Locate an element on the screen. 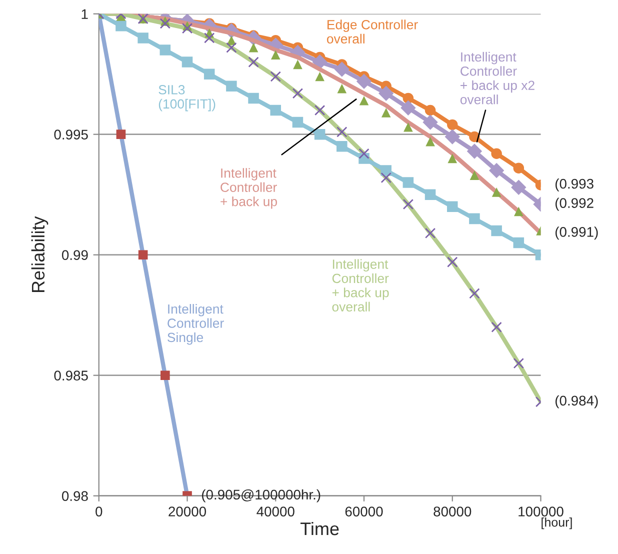 The image size is (618, 554). data-label: (0.905@100000hr.) is located at coordinates (261, 495).